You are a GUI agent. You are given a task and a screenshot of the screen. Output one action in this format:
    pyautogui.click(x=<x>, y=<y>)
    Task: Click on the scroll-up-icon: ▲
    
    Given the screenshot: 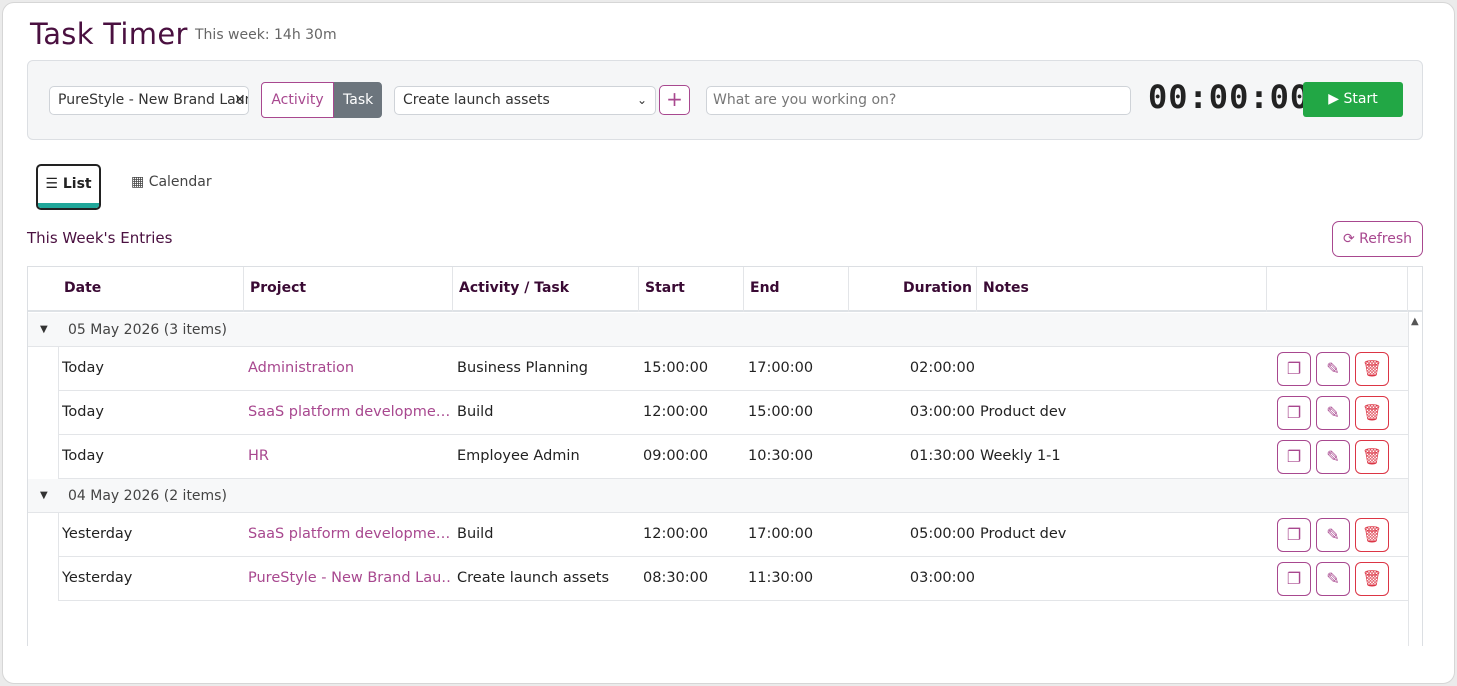 What is the action you would take?
    pyautogui.click(x=1415, y=321)
    